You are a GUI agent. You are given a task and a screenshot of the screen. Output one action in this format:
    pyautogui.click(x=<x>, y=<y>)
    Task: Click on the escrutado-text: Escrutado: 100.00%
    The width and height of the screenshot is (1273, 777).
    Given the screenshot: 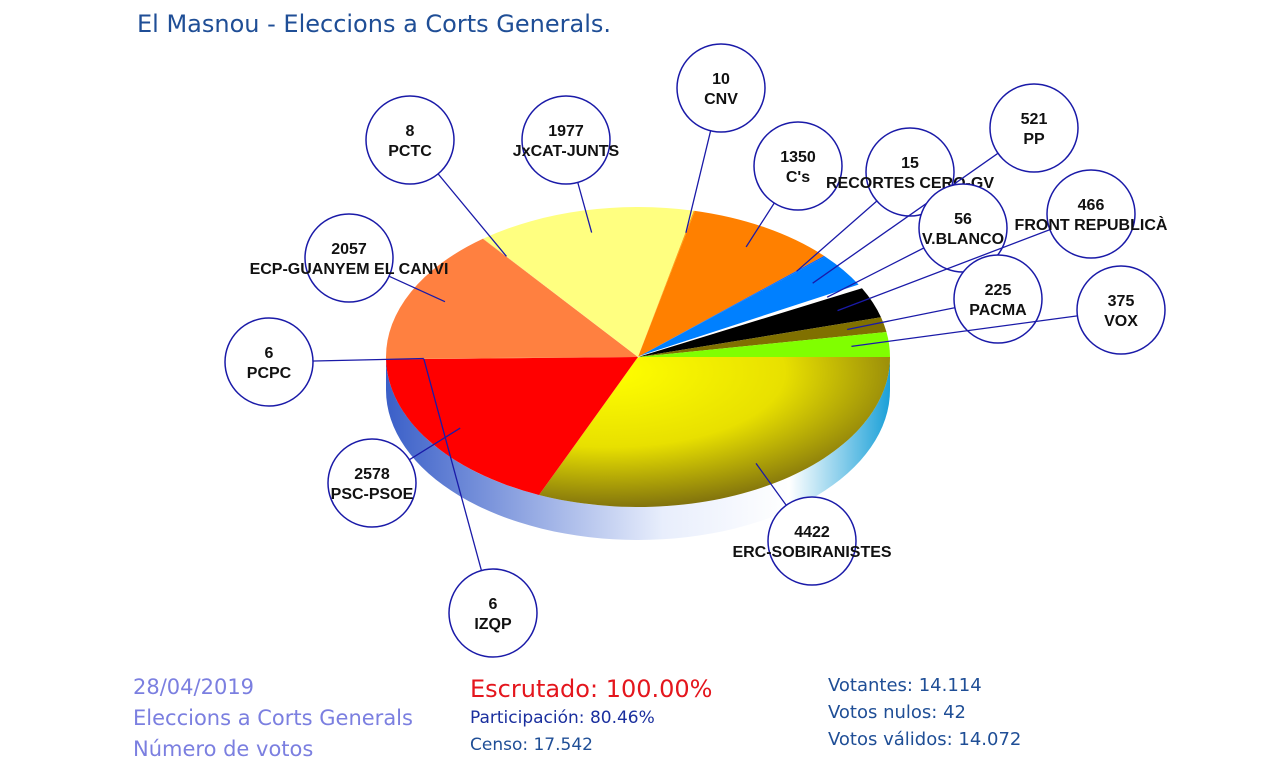 What is the action you would take?
    pyautogui.click(x=591, y=689)
    